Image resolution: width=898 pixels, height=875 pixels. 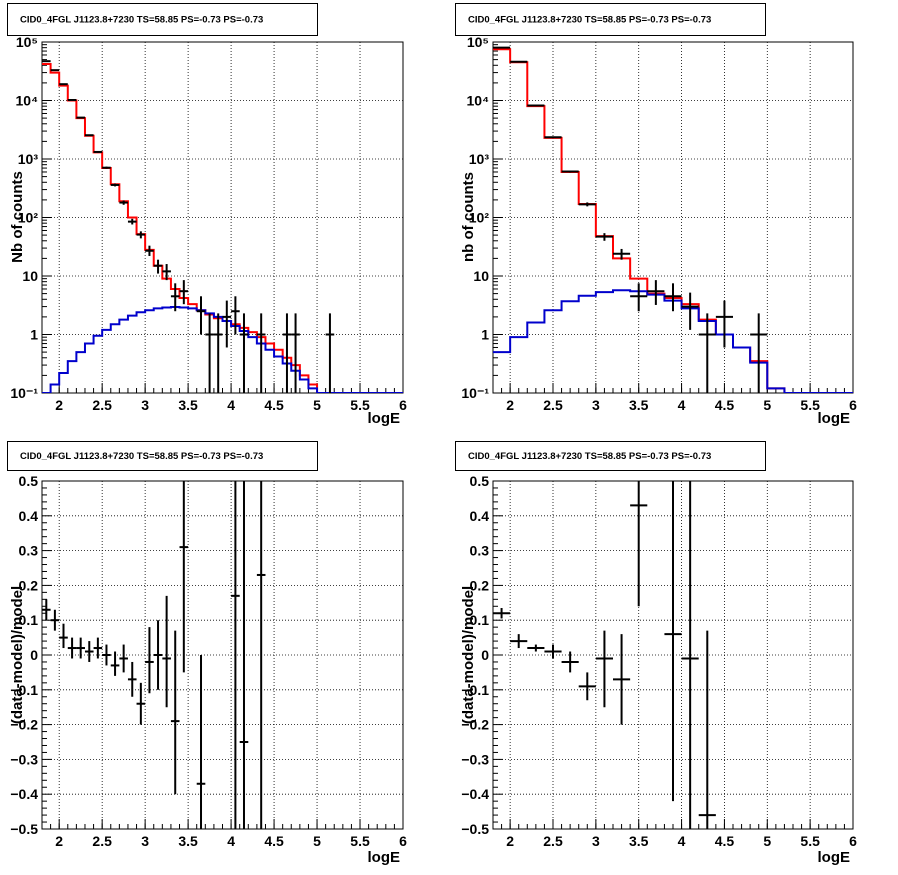 I want to click on y-tick-label: 1, so click(x=34, y=335).